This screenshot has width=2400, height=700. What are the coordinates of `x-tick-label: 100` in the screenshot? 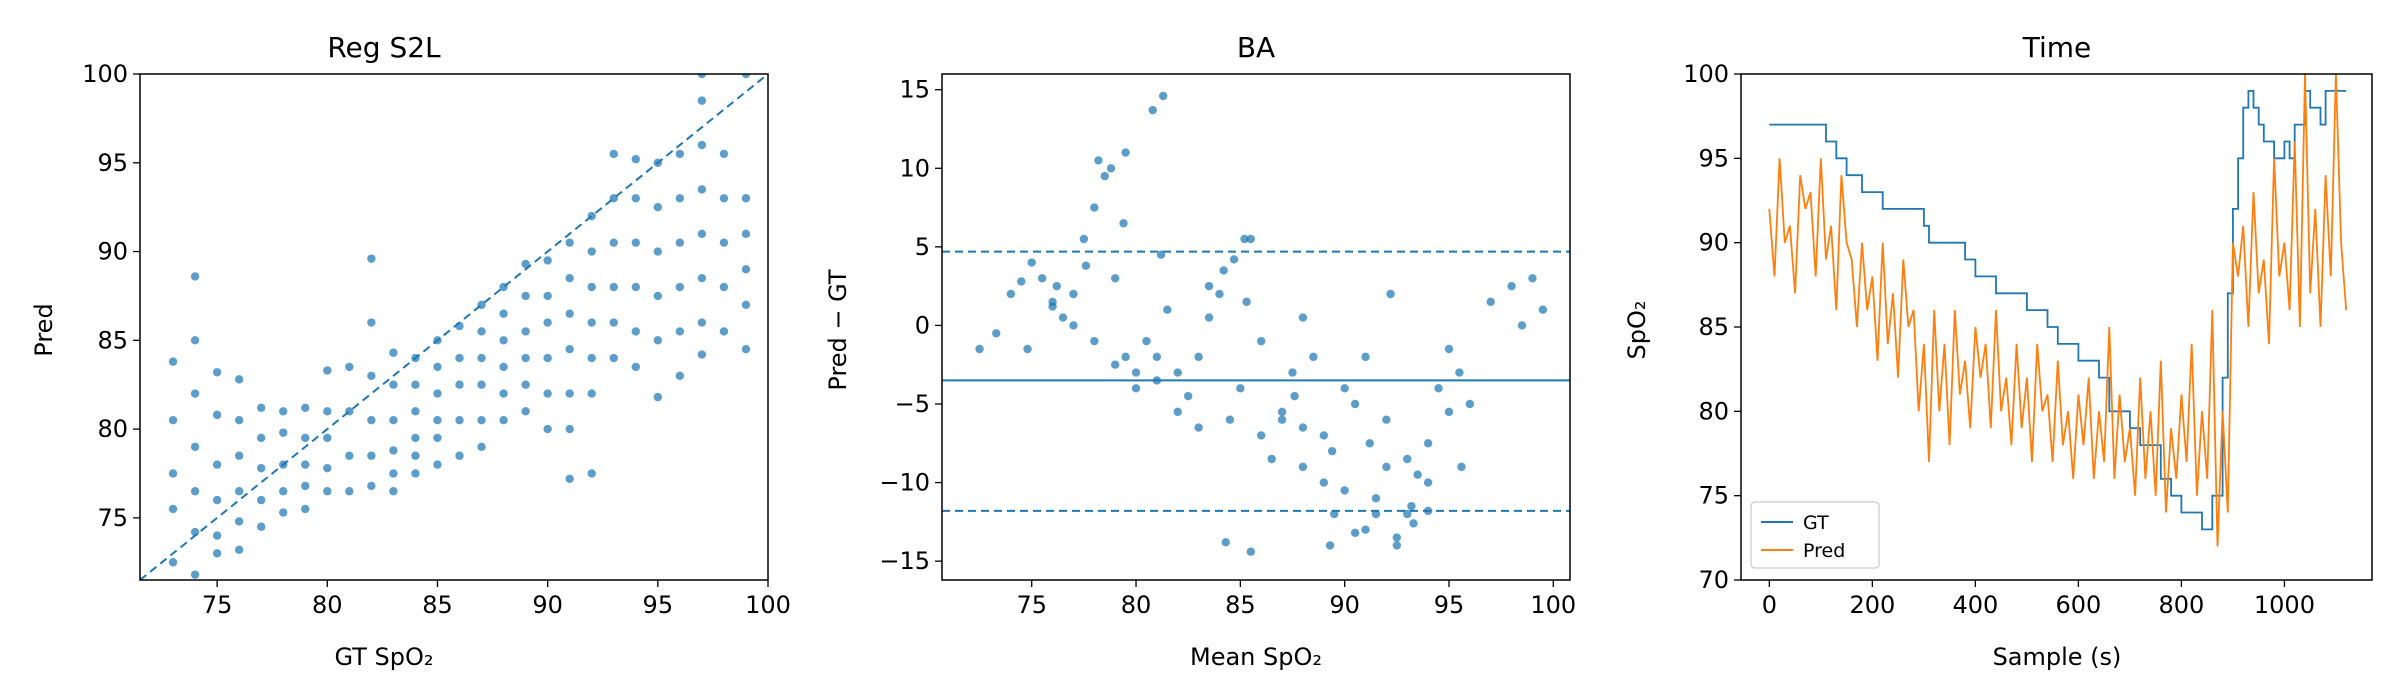 It's located at (1553, 605).